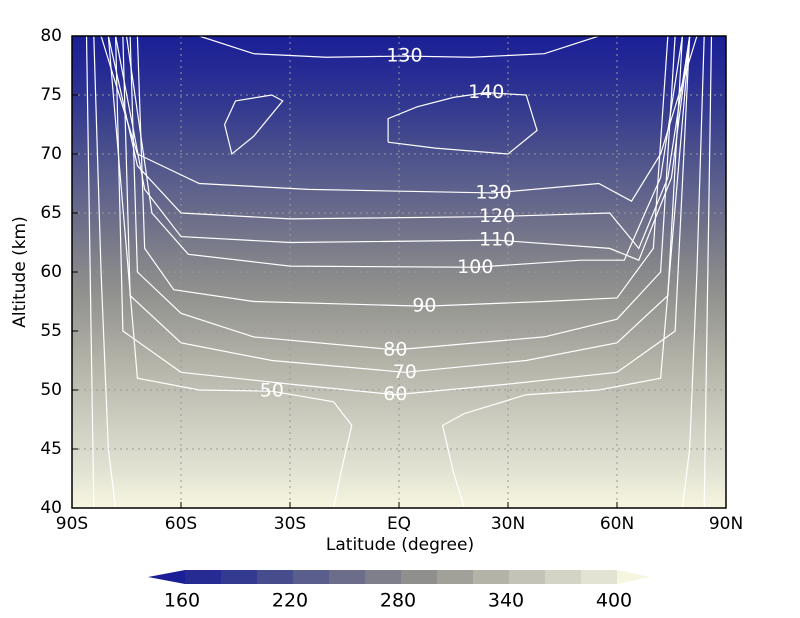 The width and height of the screenshot is (800, 618). Describe the element at coordinates (486, 92) in the screenshot. I see `contour-label: 140` at that location.